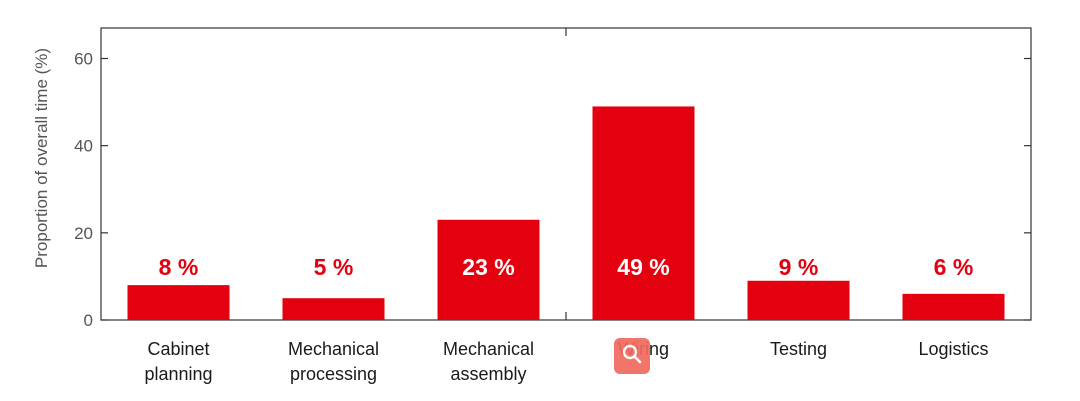 The width and height of the screenshot is (1080, 401). What do you see at coordinates (488, 267) in the screenshot?
I see `bar-data-label: 23 %` at bounding box center [488, 267].